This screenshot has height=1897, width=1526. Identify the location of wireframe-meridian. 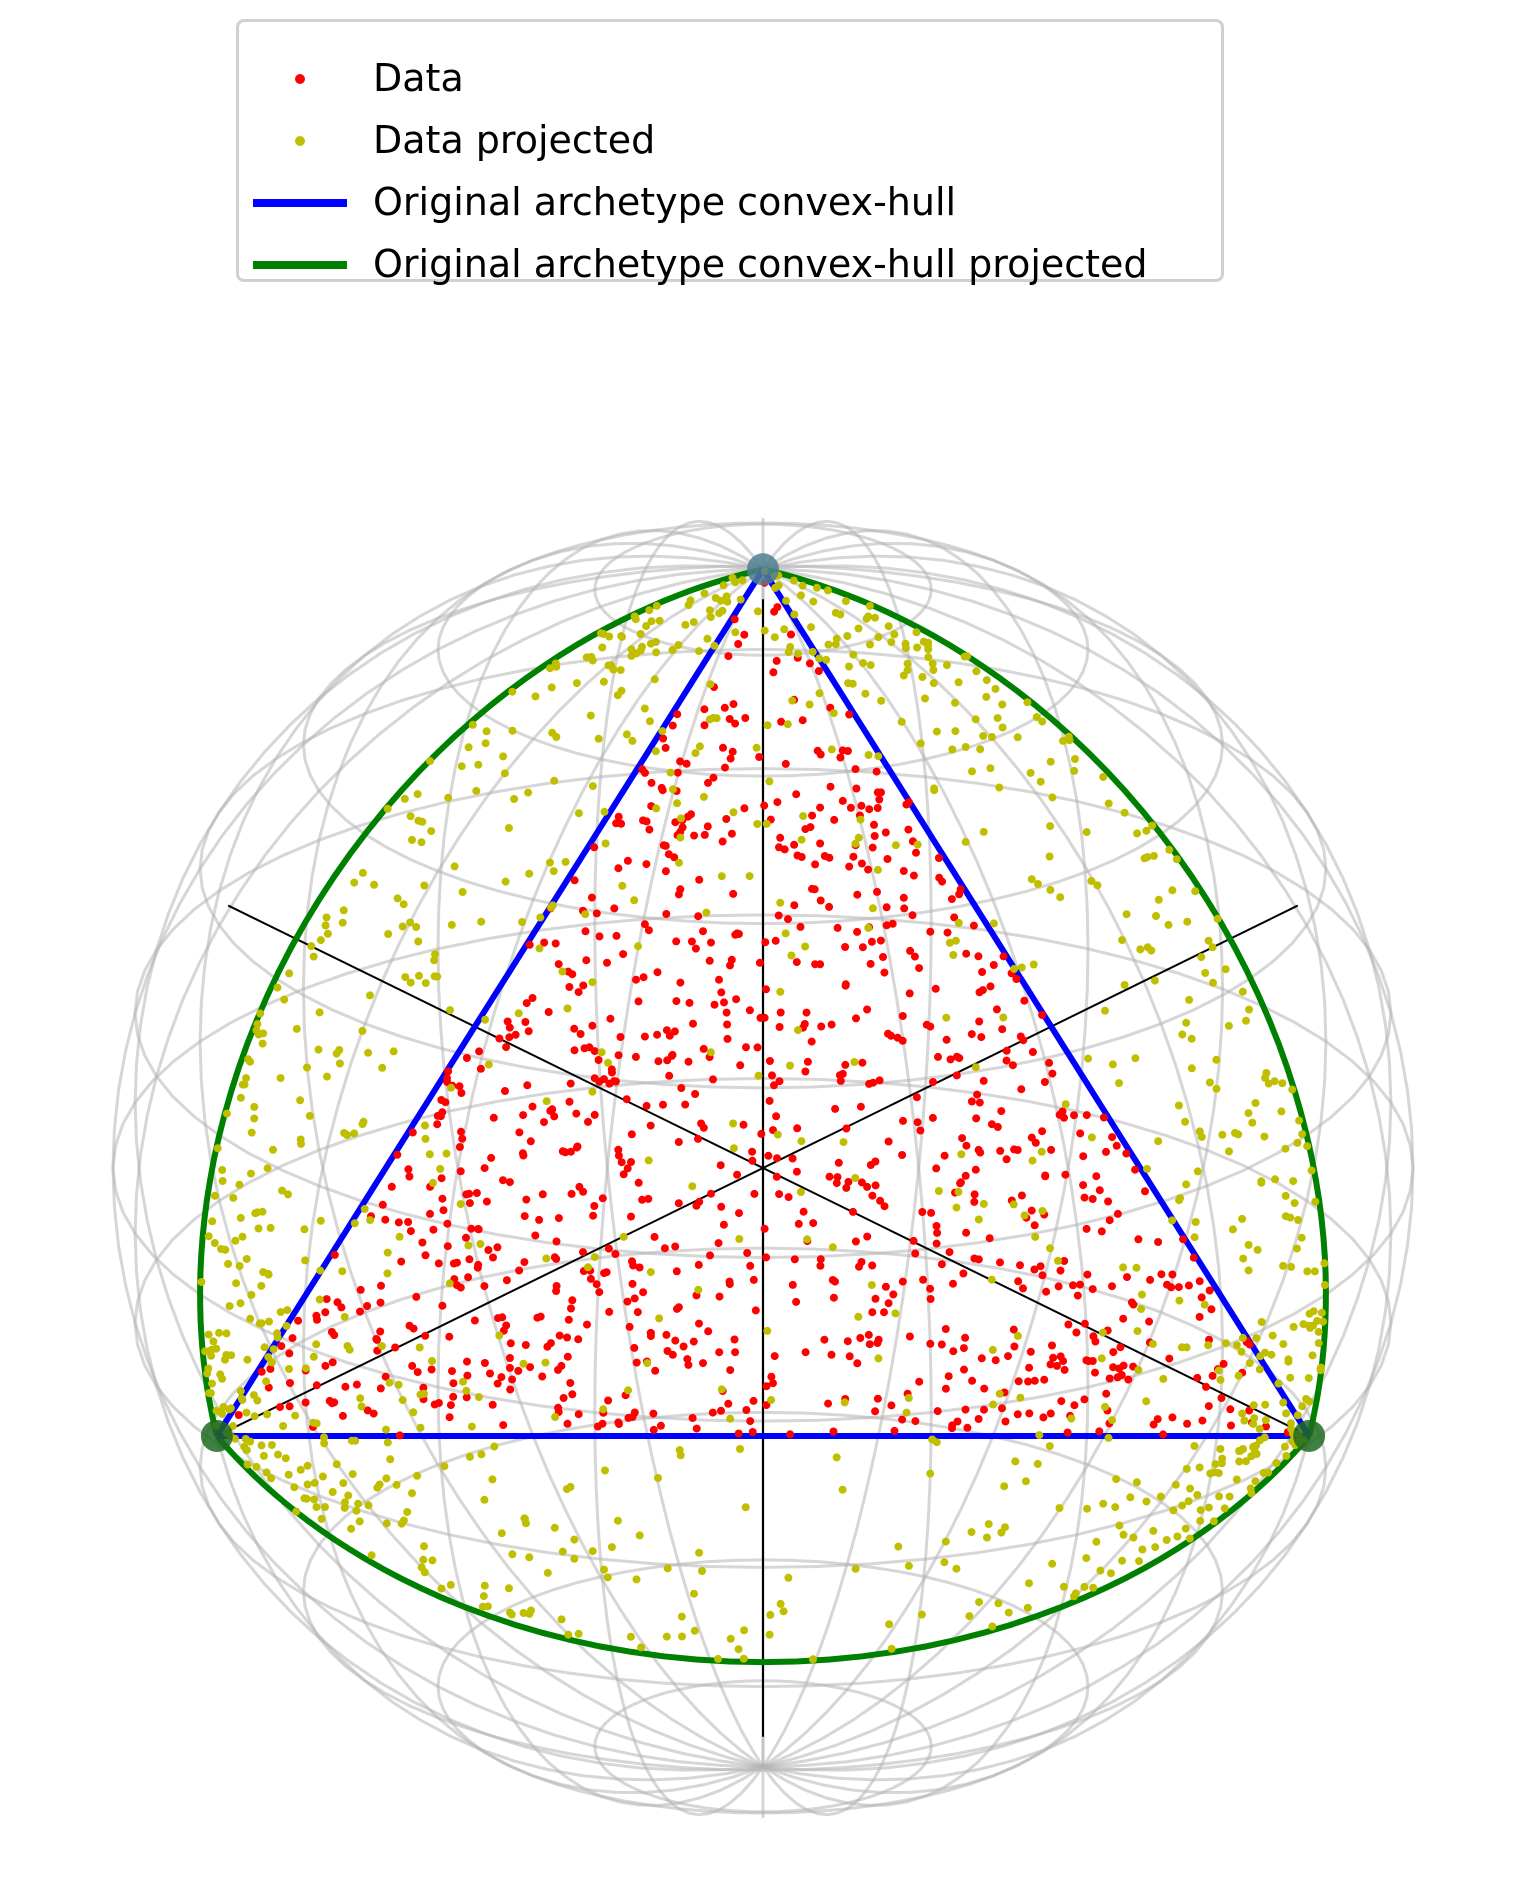
(847, 1143).